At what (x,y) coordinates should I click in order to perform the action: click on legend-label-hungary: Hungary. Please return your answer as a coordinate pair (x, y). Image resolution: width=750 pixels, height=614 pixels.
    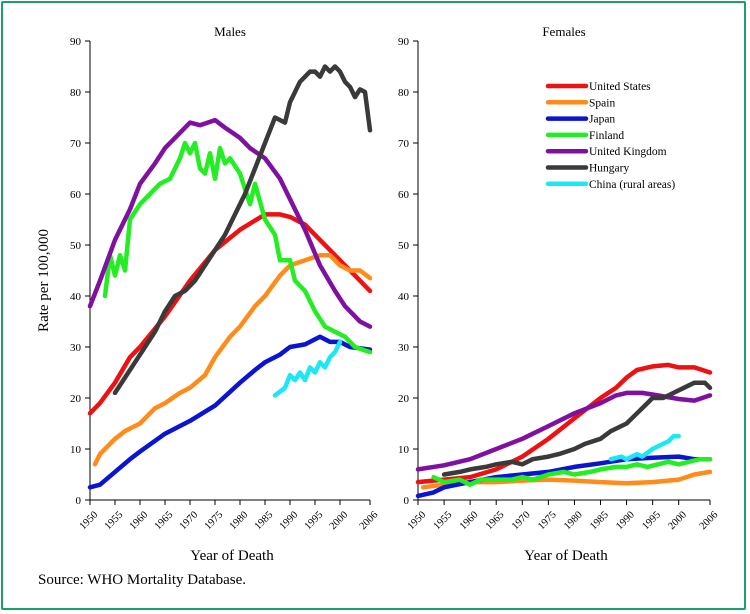
    Looking at the image, I should click on (609, 169).